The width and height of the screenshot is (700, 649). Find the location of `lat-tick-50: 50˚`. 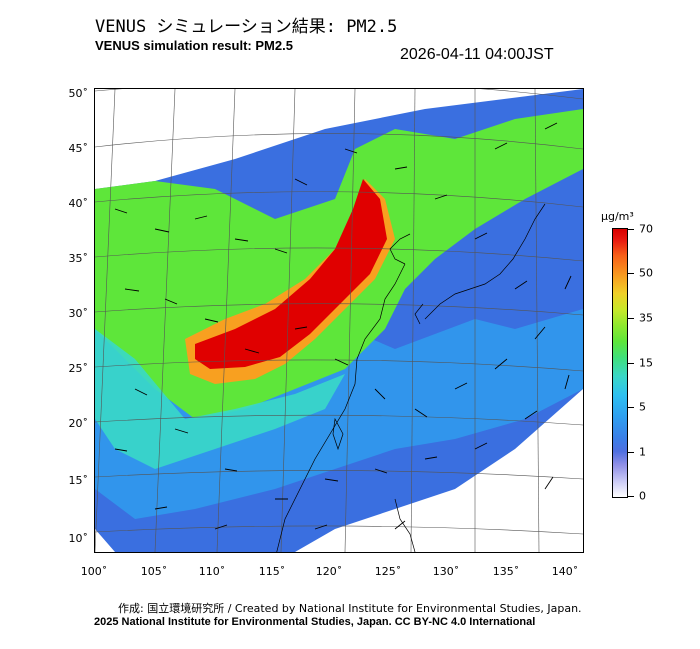

lat-tick-50: 50˚ is located at coordinates (78, 93).